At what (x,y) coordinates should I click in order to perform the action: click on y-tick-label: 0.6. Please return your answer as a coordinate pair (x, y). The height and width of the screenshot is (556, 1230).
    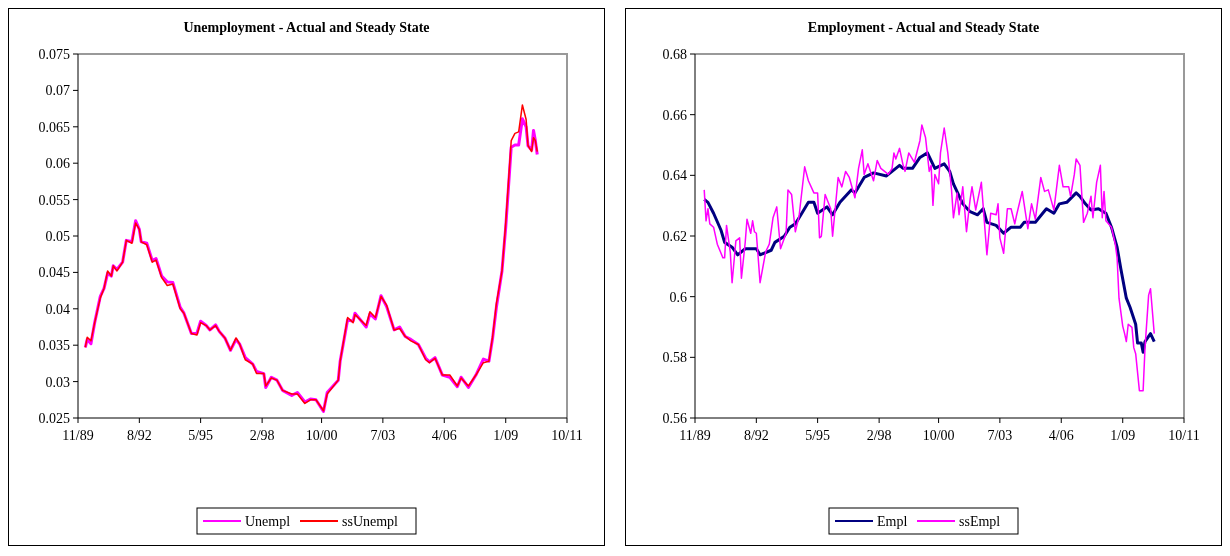
    Looking at the image, I should click on (678, 297).